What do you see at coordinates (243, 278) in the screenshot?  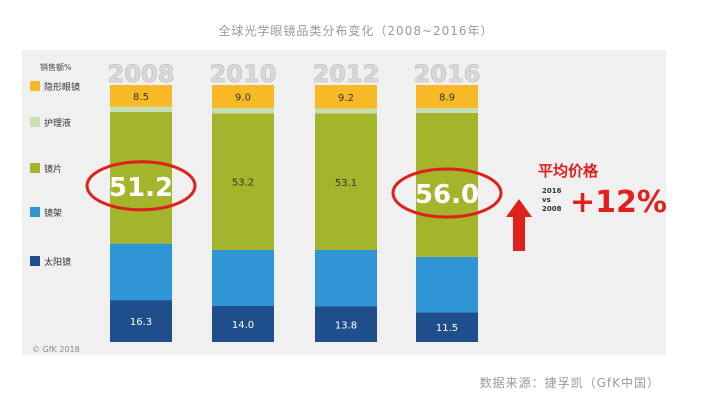 I see `bar-2010-镜架` at bounding box center [243, 278].